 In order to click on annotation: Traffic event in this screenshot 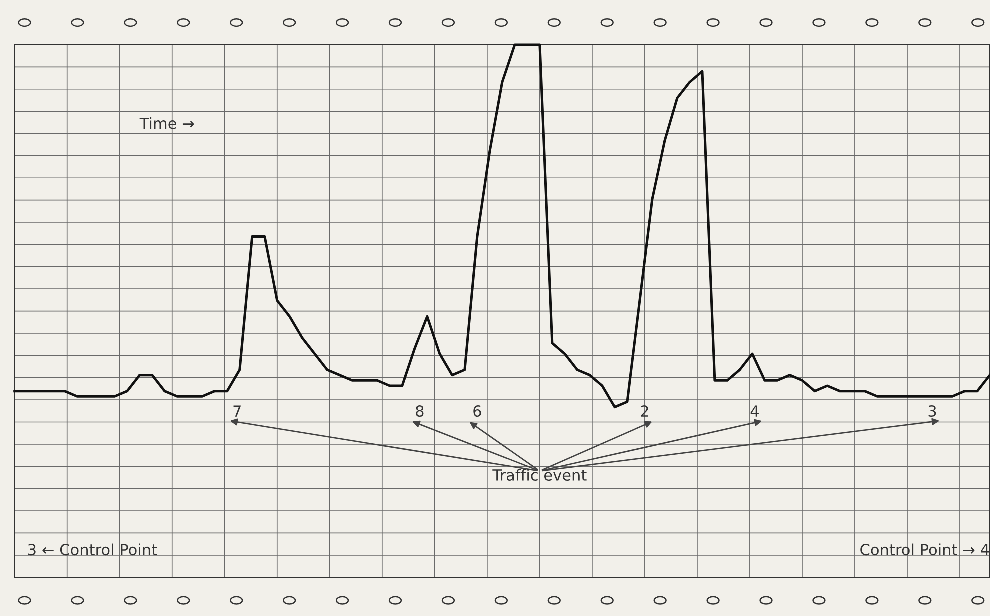, I will do `click(539, 475)`.